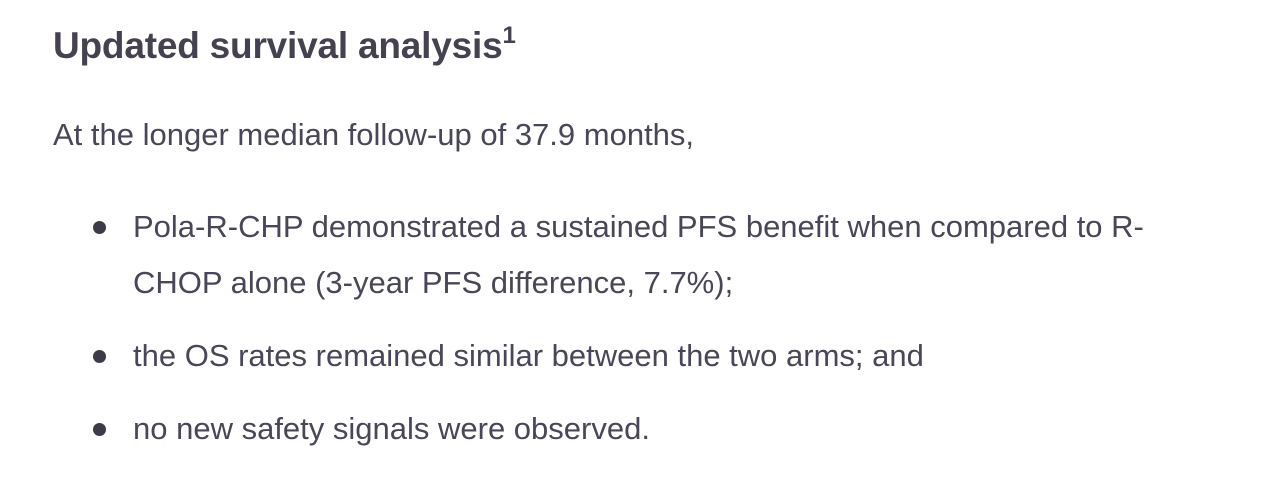  What do you see at coordinates (509, 35) in the screenshot?
I see `footnote-reference: 1` at bounding box center [509, 35].